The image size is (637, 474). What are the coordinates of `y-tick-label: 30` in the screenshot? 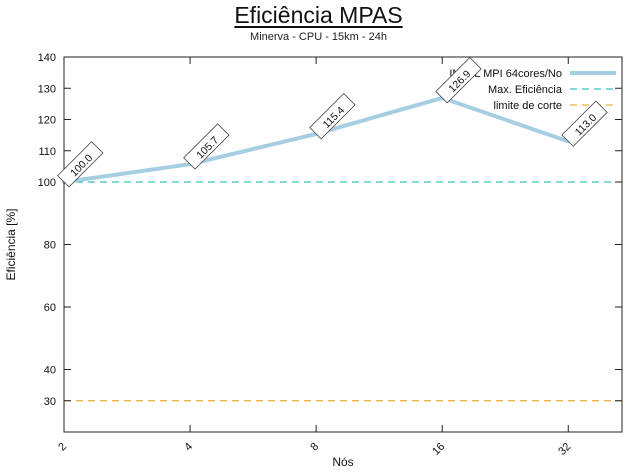 It's located at (50, 402).